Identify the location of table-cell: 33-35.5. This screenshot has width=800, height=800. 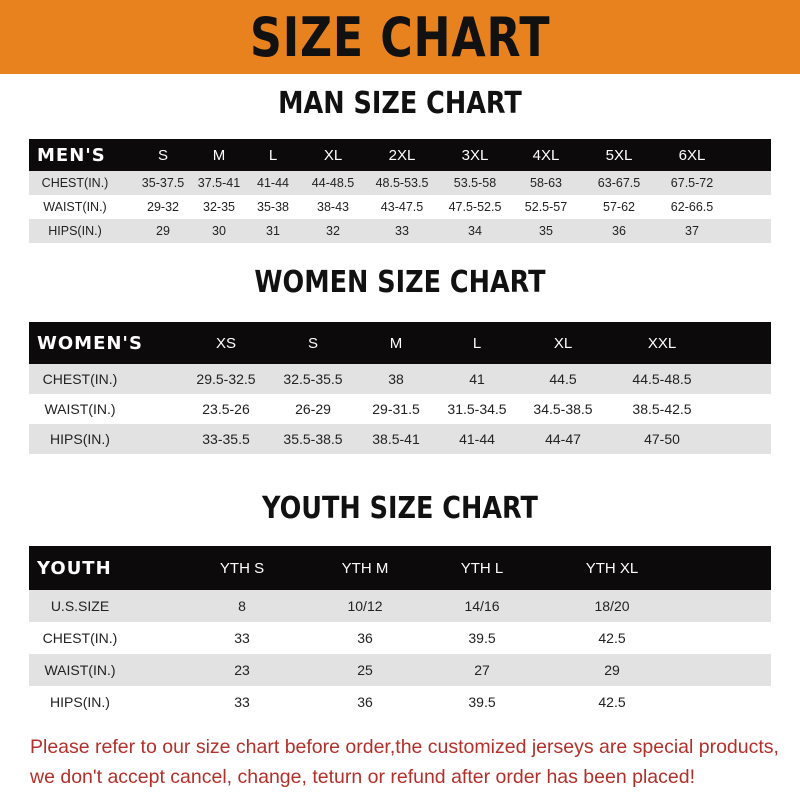
(226, 439).